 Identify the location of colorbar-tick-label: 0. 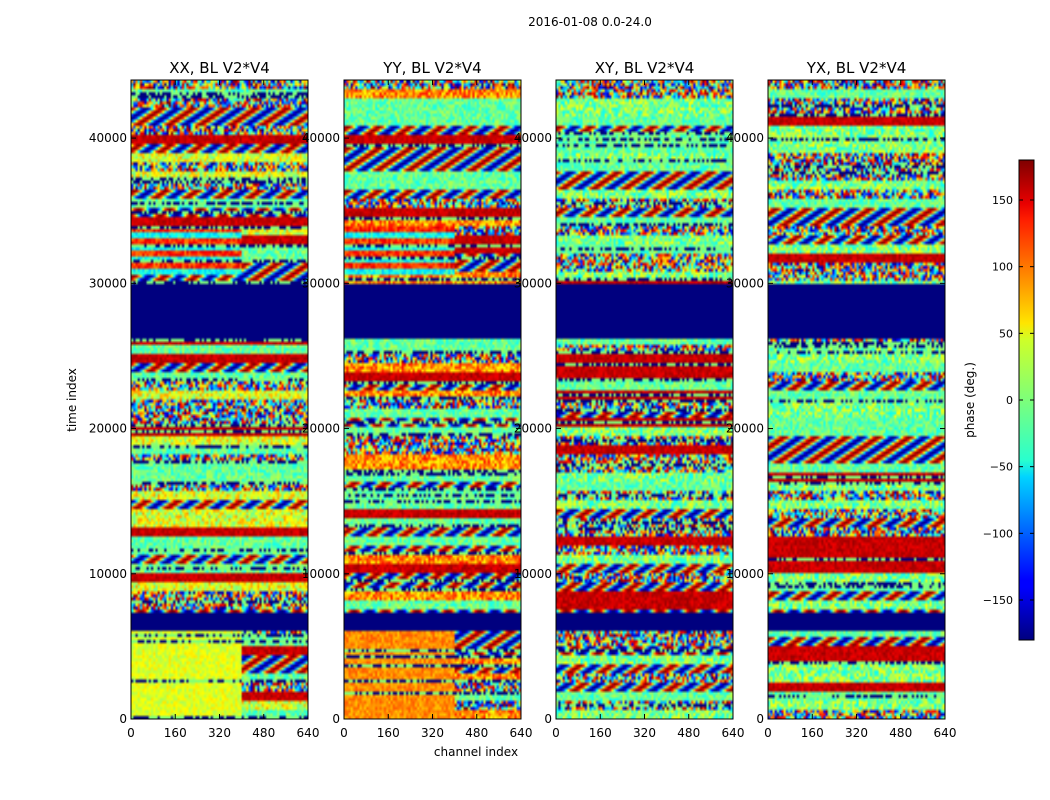
(1009, 400).